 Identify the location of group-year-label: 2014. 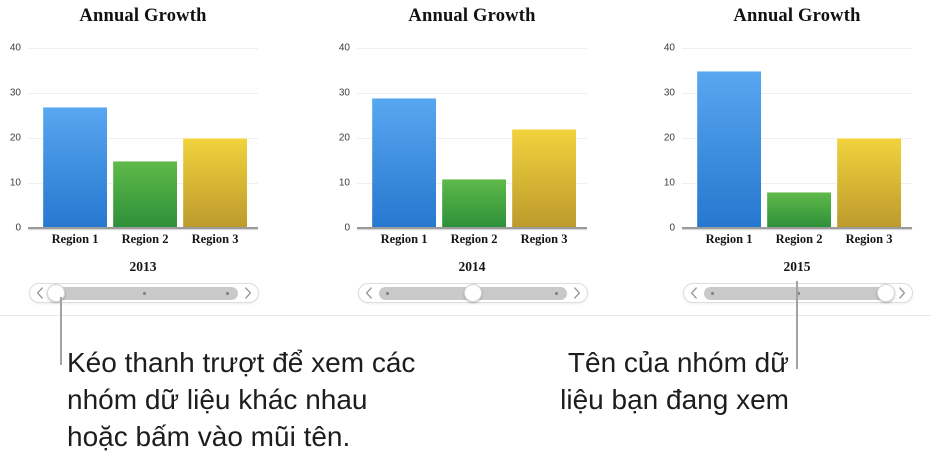
(472, 266).